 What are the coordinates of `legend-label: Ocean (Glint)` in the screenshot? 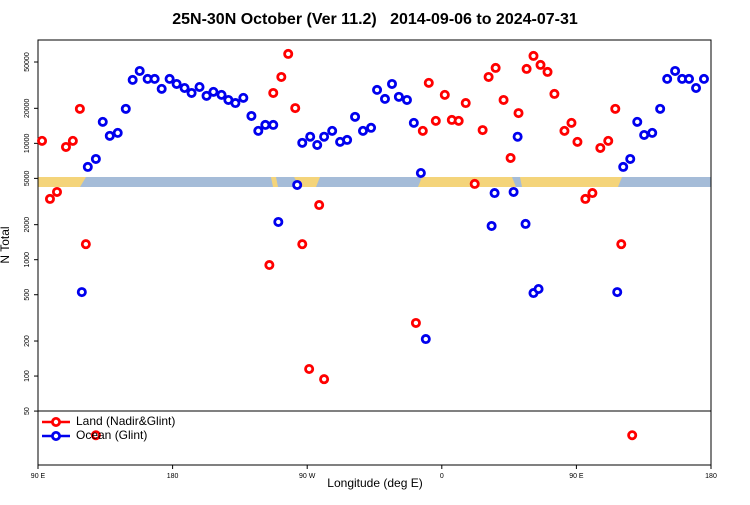 It's located at (111, 435).